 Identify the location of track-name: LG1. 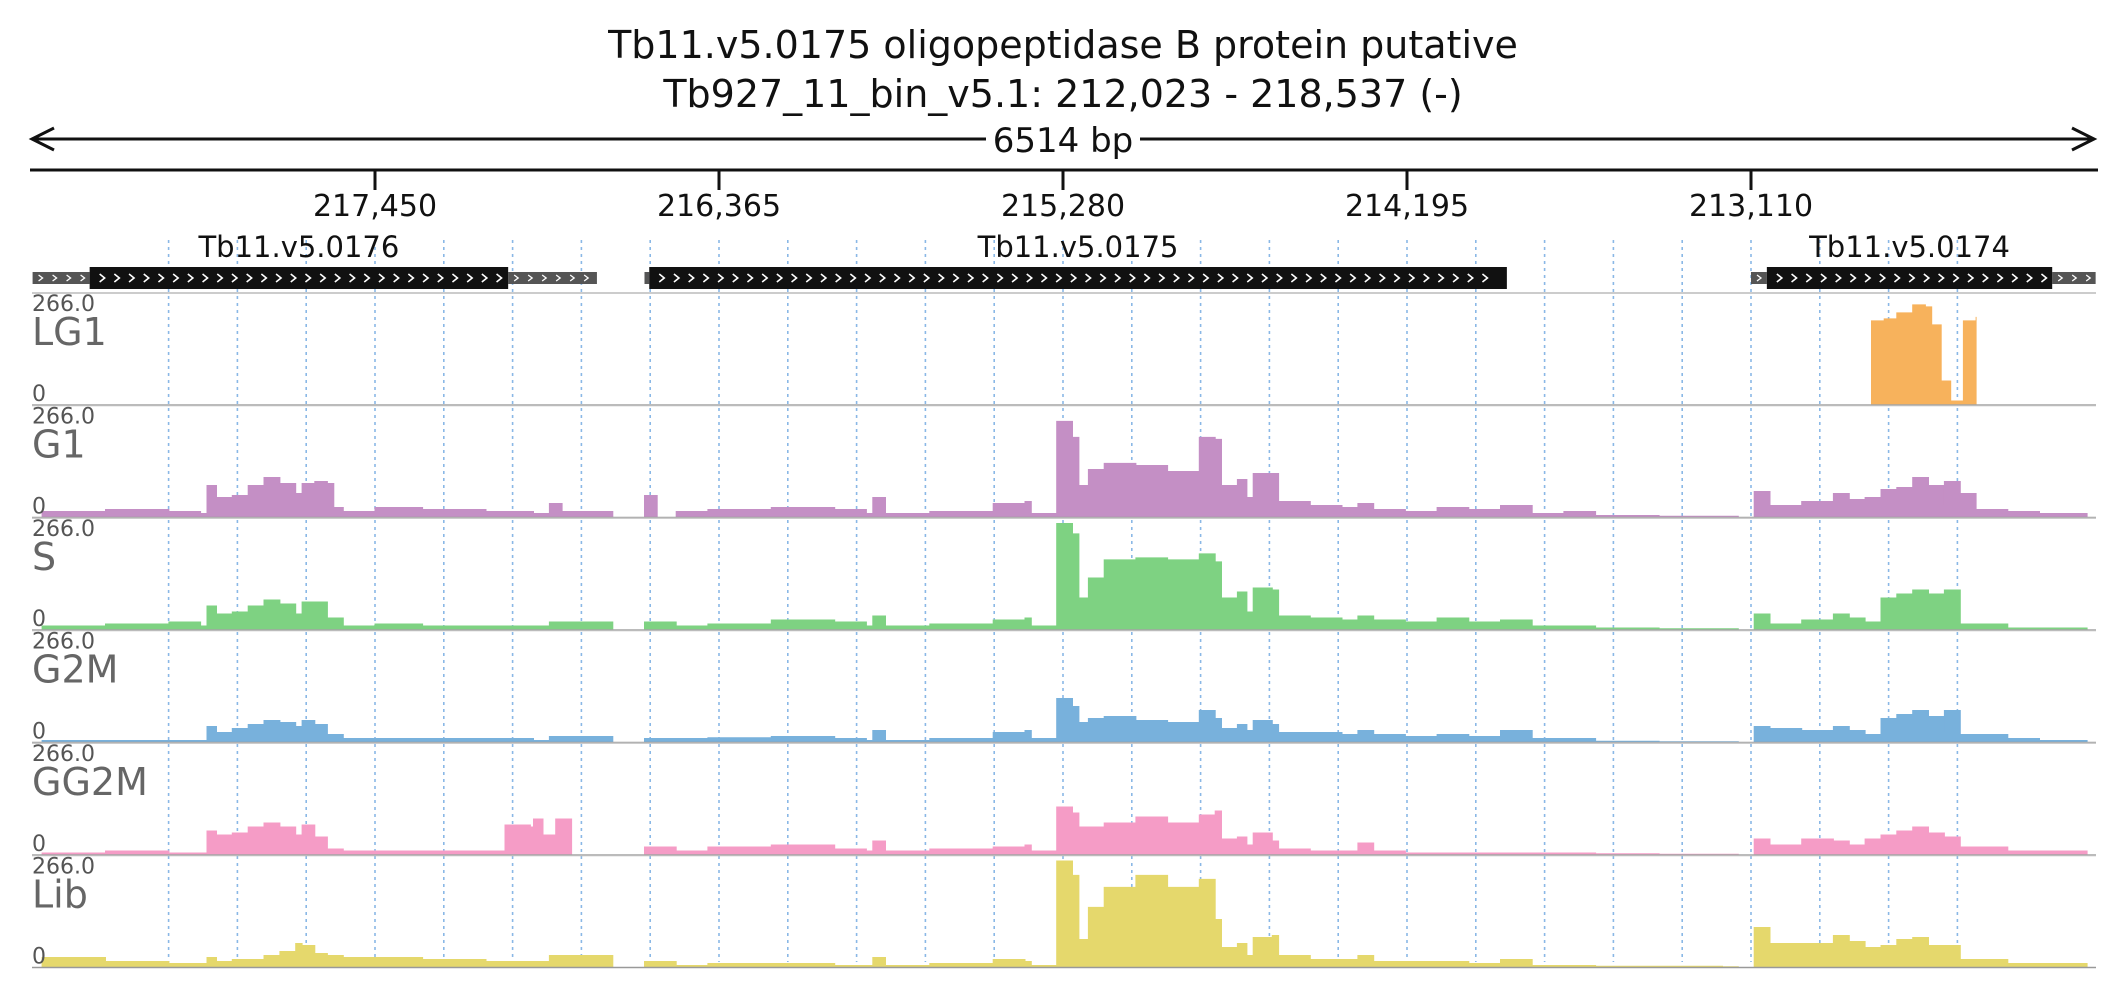
(69, 332).